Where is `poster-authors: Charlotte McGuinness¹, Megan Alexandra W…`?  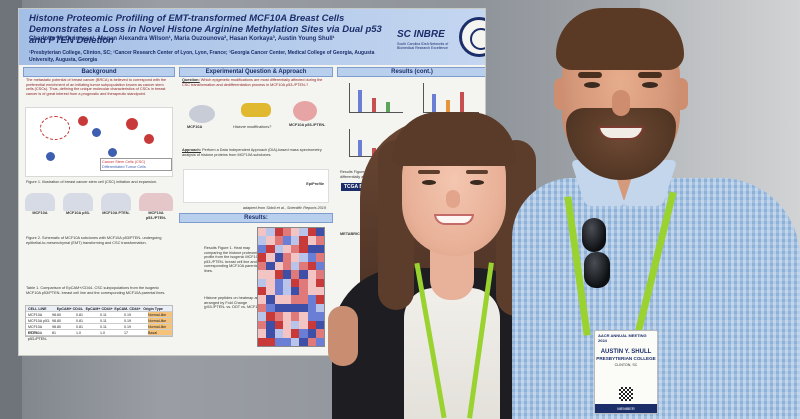
poster-authors: Charlotte McGuinness¹, Megan Alexandra W… is located at coordinates (182, 39).